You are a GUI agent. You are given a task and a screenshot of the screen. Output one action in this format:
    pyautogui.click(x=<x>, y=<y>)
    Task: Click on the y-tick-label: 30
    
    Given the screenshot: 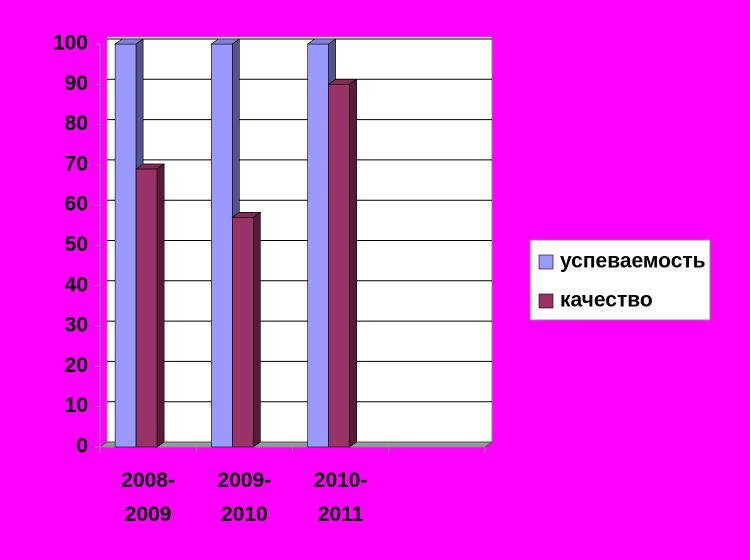 What is the action you would take?
    pyautogui.click(x=76, y=325)
    